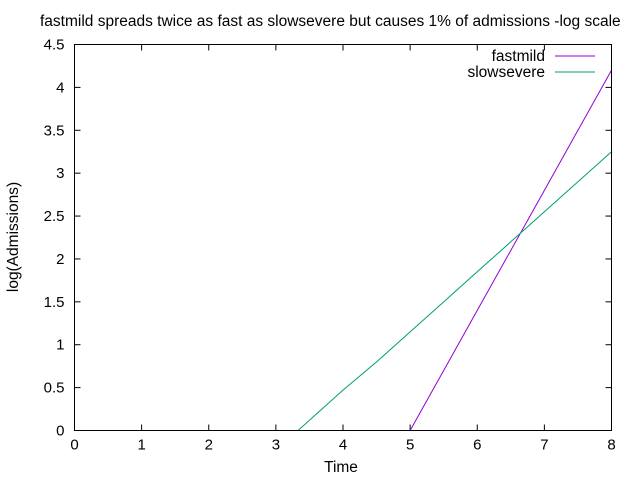 This screenshot has height=480, width=640. Describe the element at coordinates (343, 445) in the screenshot. I see `x-tick-label: 4` at that location.